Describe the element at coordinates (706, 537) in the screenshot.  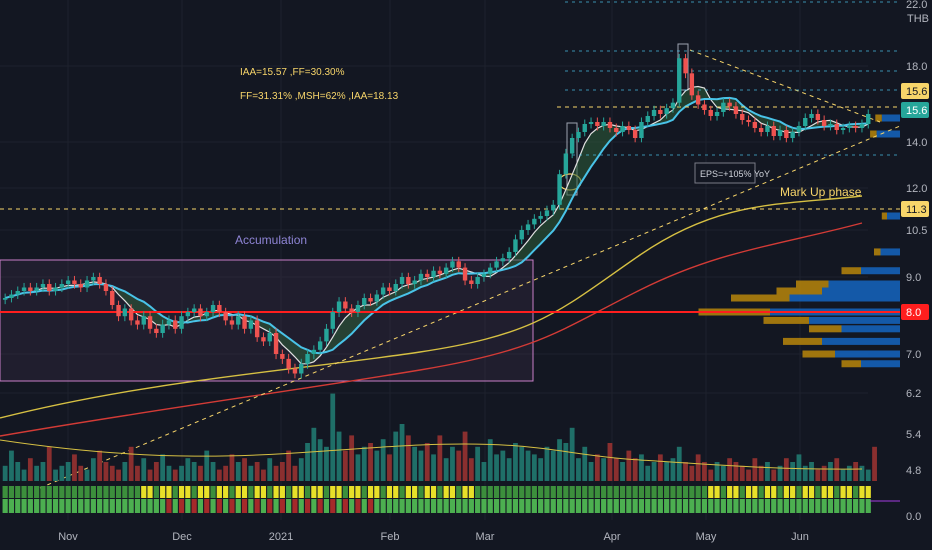
I see `x-tick-label: May` at that location.